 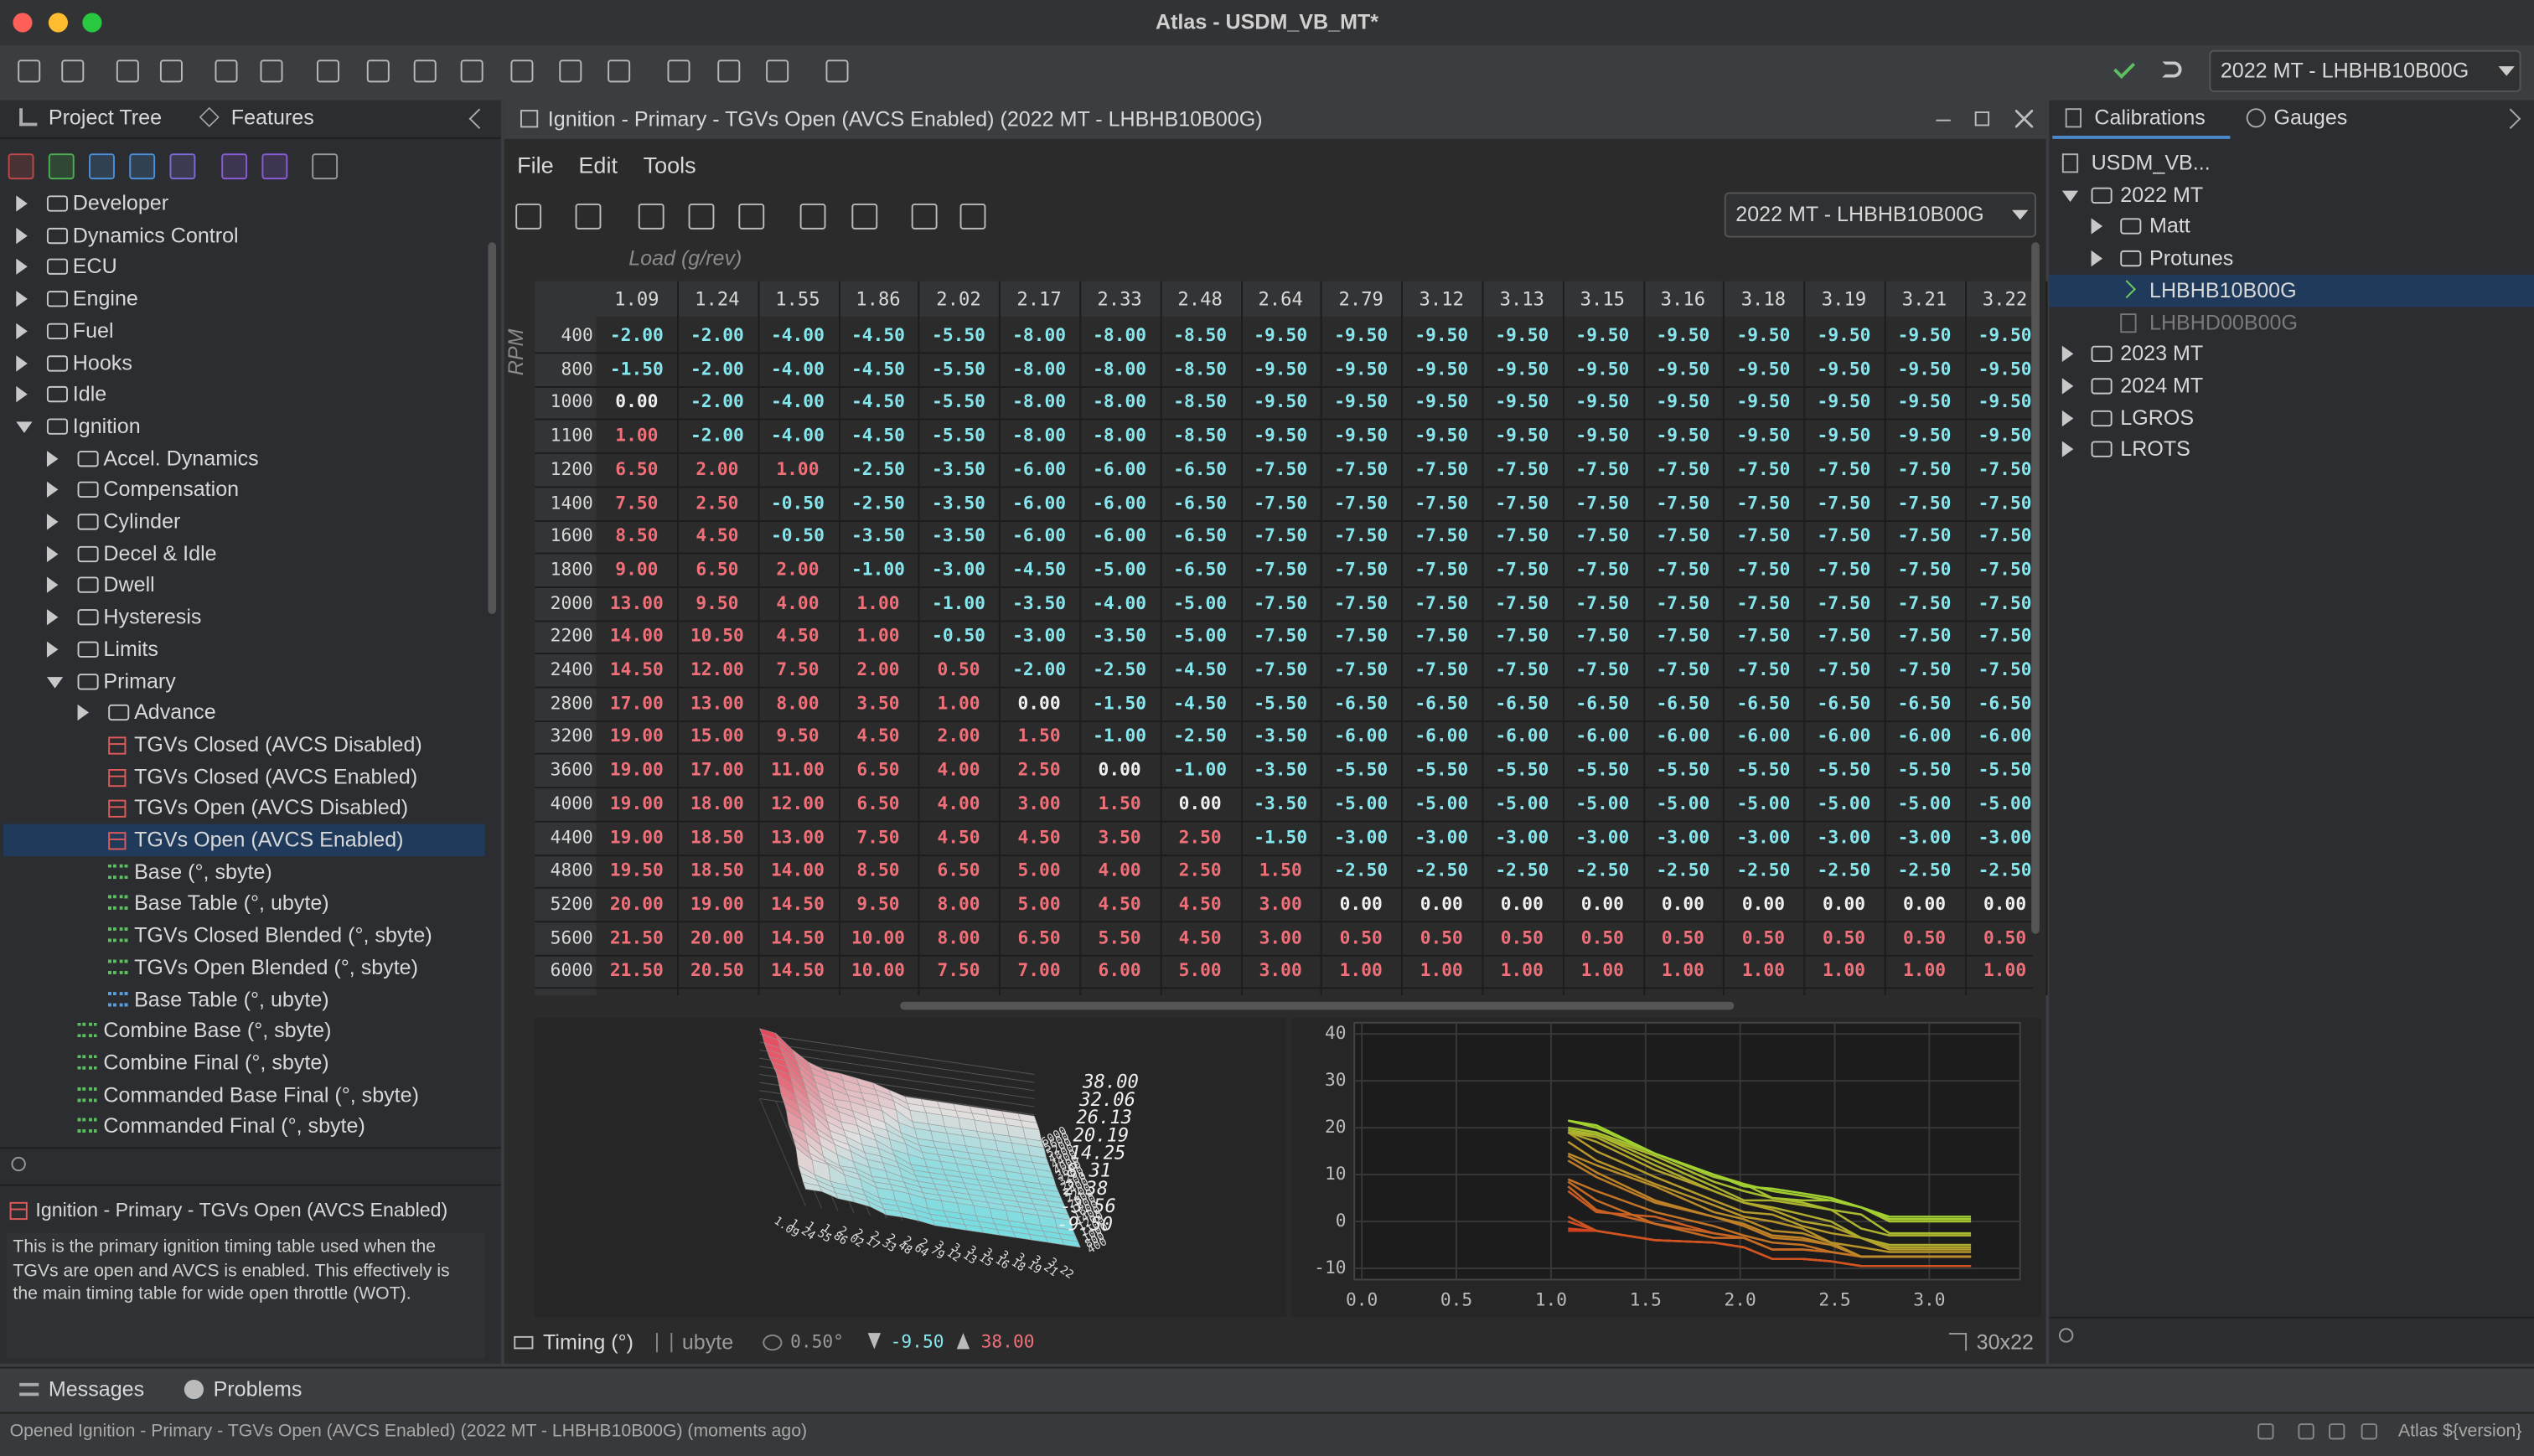 I want to click on tree-item: Base Table (°, ubyte), so click(x=231, y=903).